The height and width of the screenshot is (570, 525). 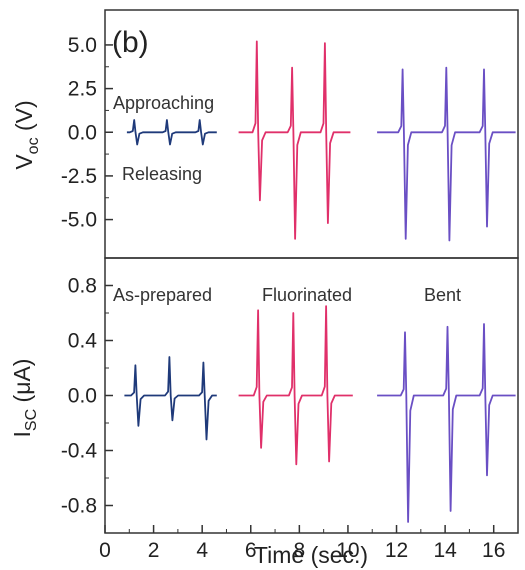 What do you see at coordinates (130, 42) in the screenshot?
I see `panel-label: (b)` at bounding box center [130, 42].